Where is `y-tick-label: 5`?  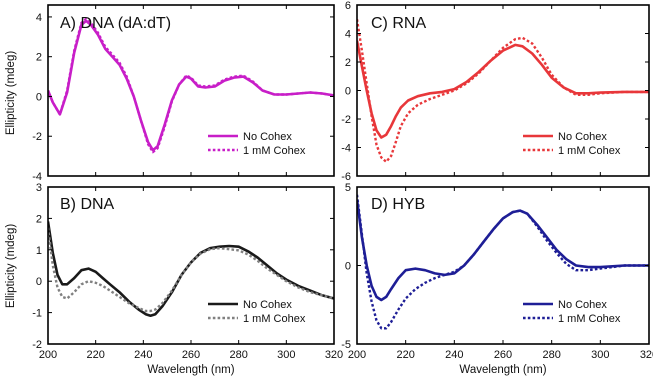
y-tick-label: 5 is located at coordinates (348, 188).